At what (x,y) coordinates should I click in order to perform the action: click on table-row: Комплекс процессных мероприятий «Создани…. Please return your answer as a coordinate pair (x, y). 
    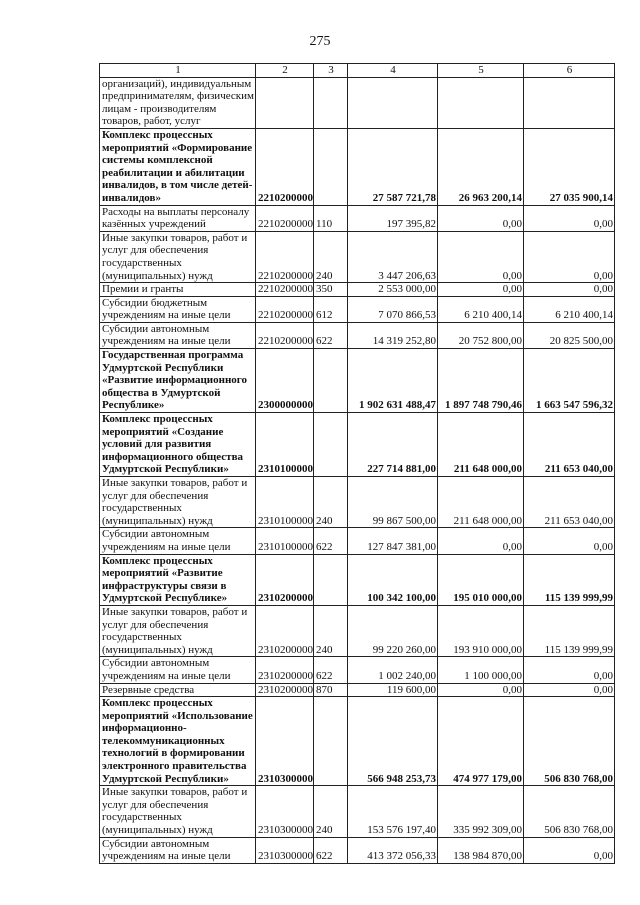
    Looking at the image, I should click on (357, 444).